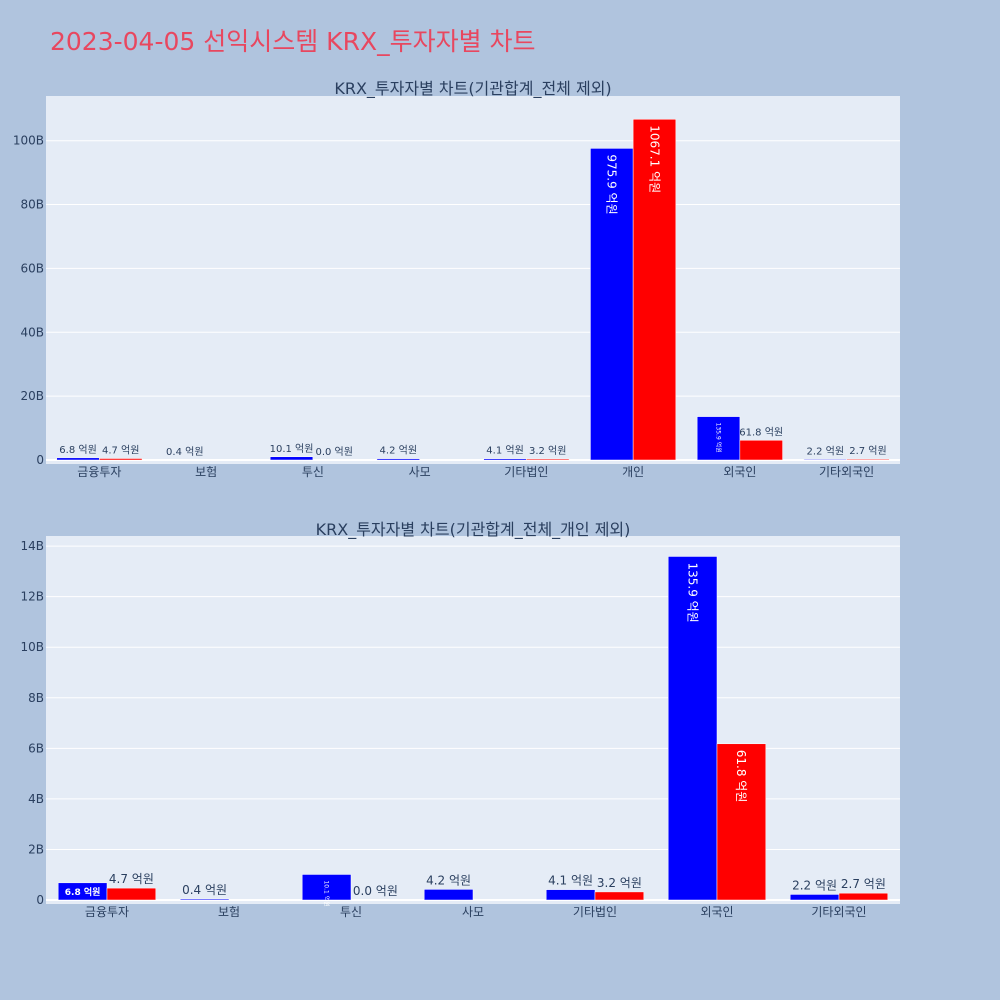 The width and height of the screenshot is (1000, 1000). I want to click on y-tick-label: 80B, so click(32, 205).